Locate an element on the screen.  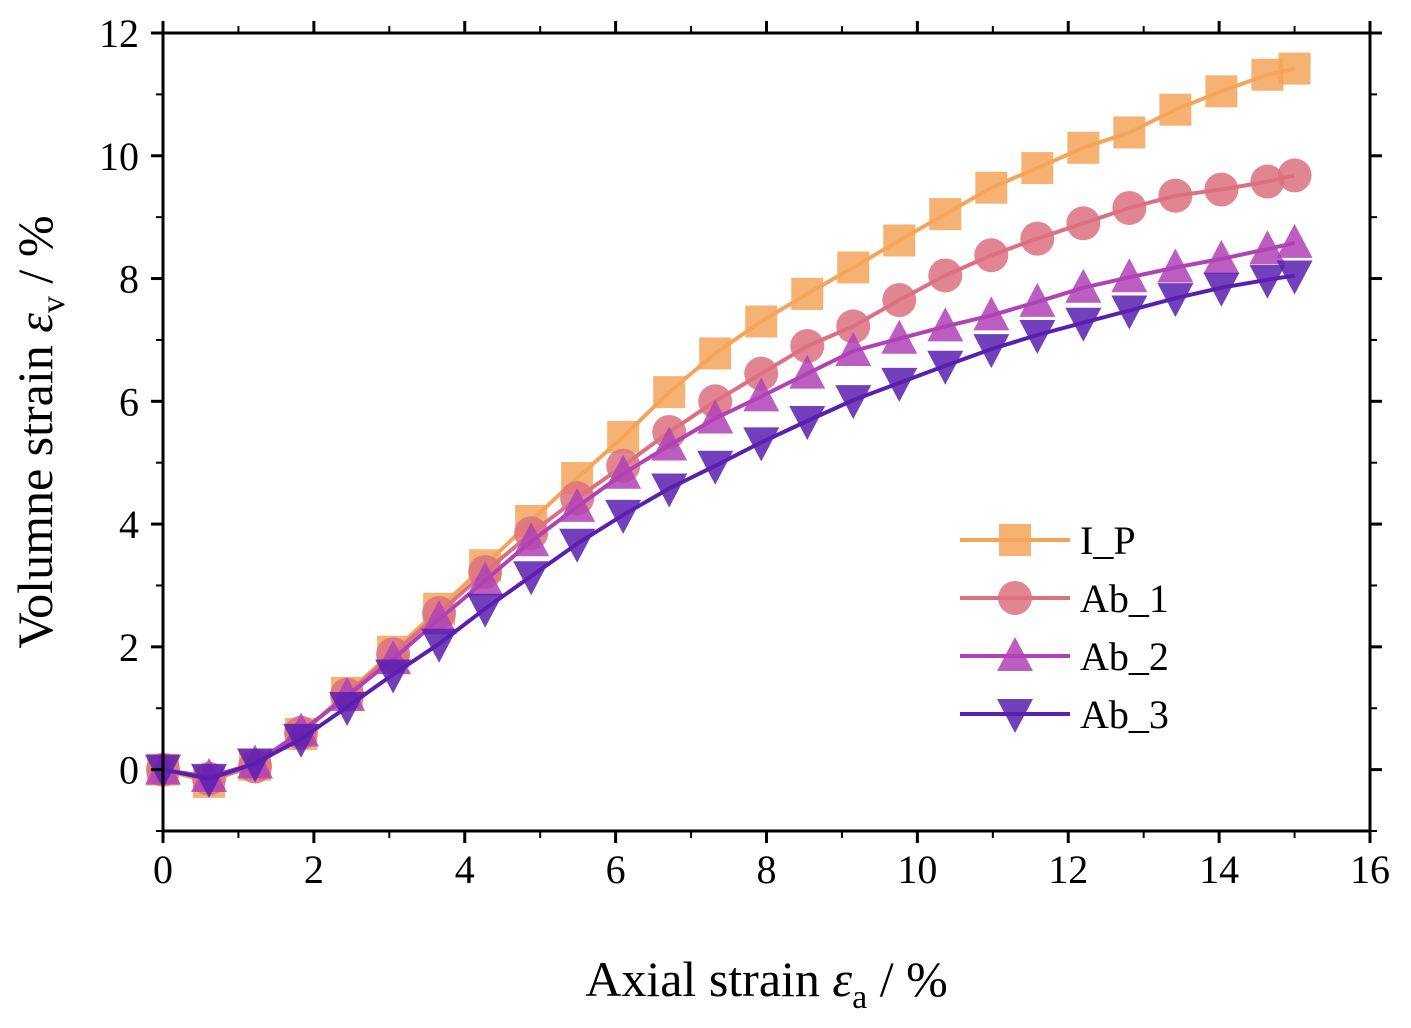
y-axis-title-symbol: ε is located at coordinates (35, 323).